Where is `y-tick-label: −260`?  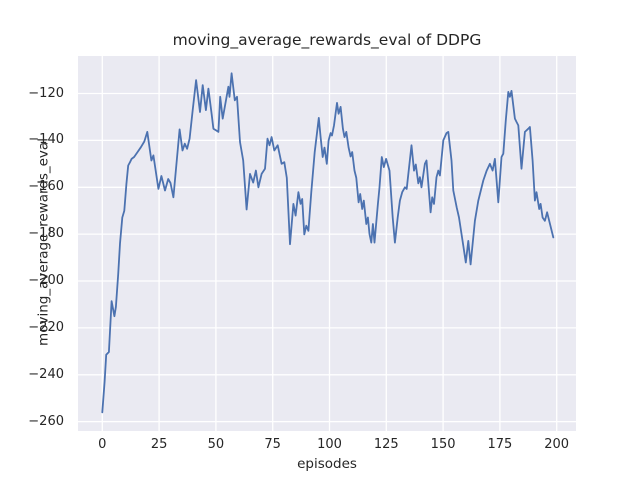 y-tick-label: −260 is located at coordinates (46, 421).